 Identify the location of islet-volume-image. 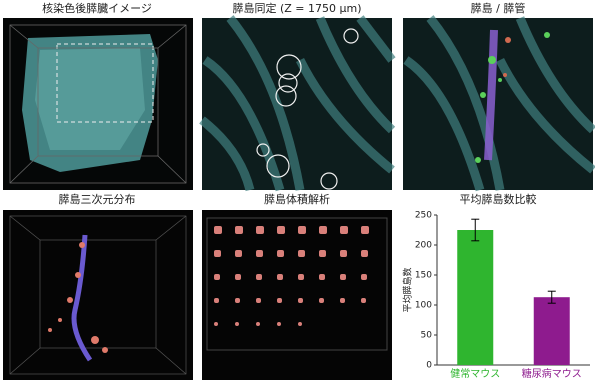
(297, 295).